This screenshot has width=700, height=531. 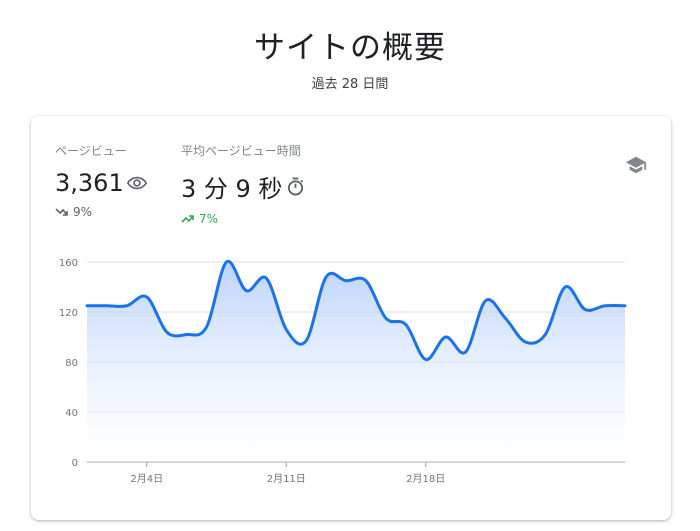 What do you see at coordinates (241, 151) in the screenshot?
I see `metric-label: 平均ページビュー時間` at bounding box center [241, 151].